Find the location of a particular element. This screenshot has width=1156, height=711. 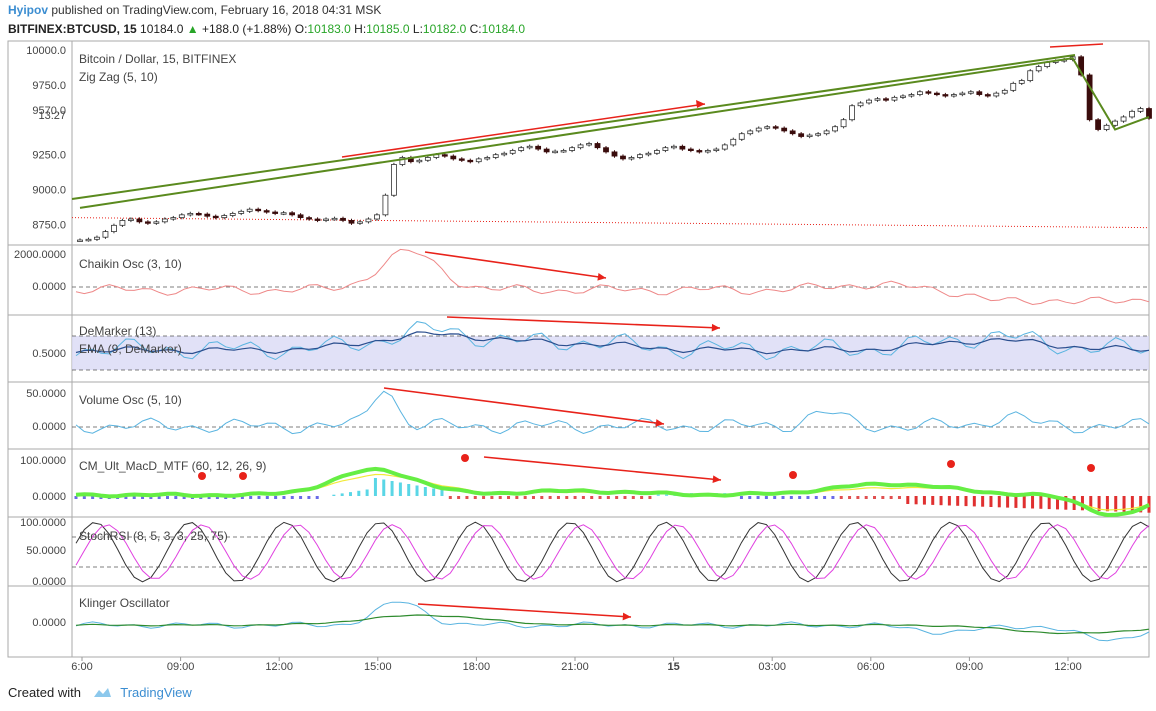

chaikin-y-tick-label: 2000.0000 is located at coordinates (40, 255).